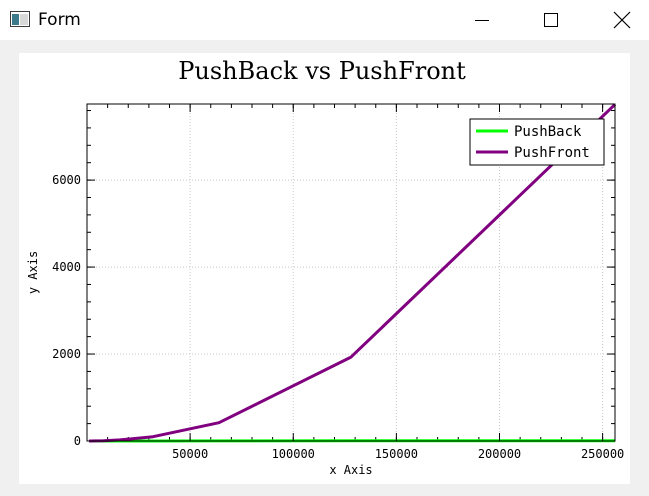  Describe the element at coordinates (552, 153) in the screenshot. I see `legend-label-pushfront: PushFront` at that location.